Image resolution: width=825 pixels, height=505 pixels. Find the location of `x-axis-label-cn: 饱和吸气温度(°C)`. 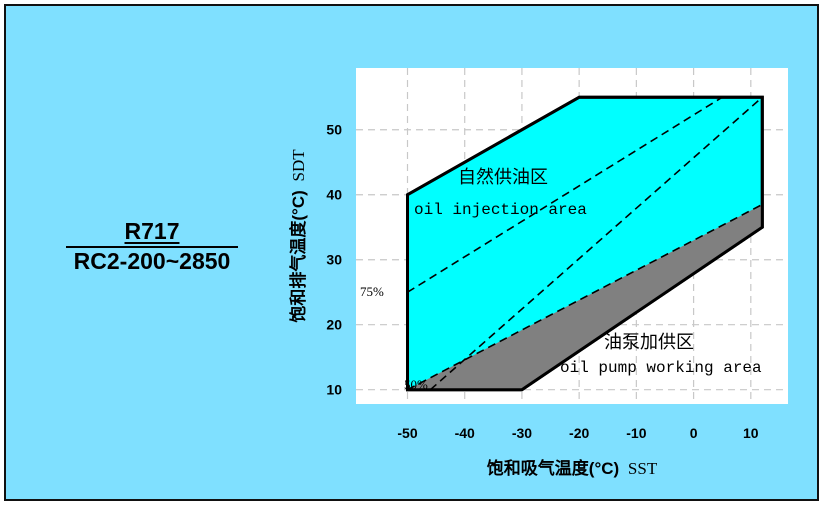

x-axis-label-cn: 饱和吸气温度(°C) is located at coordinates (553, 468).